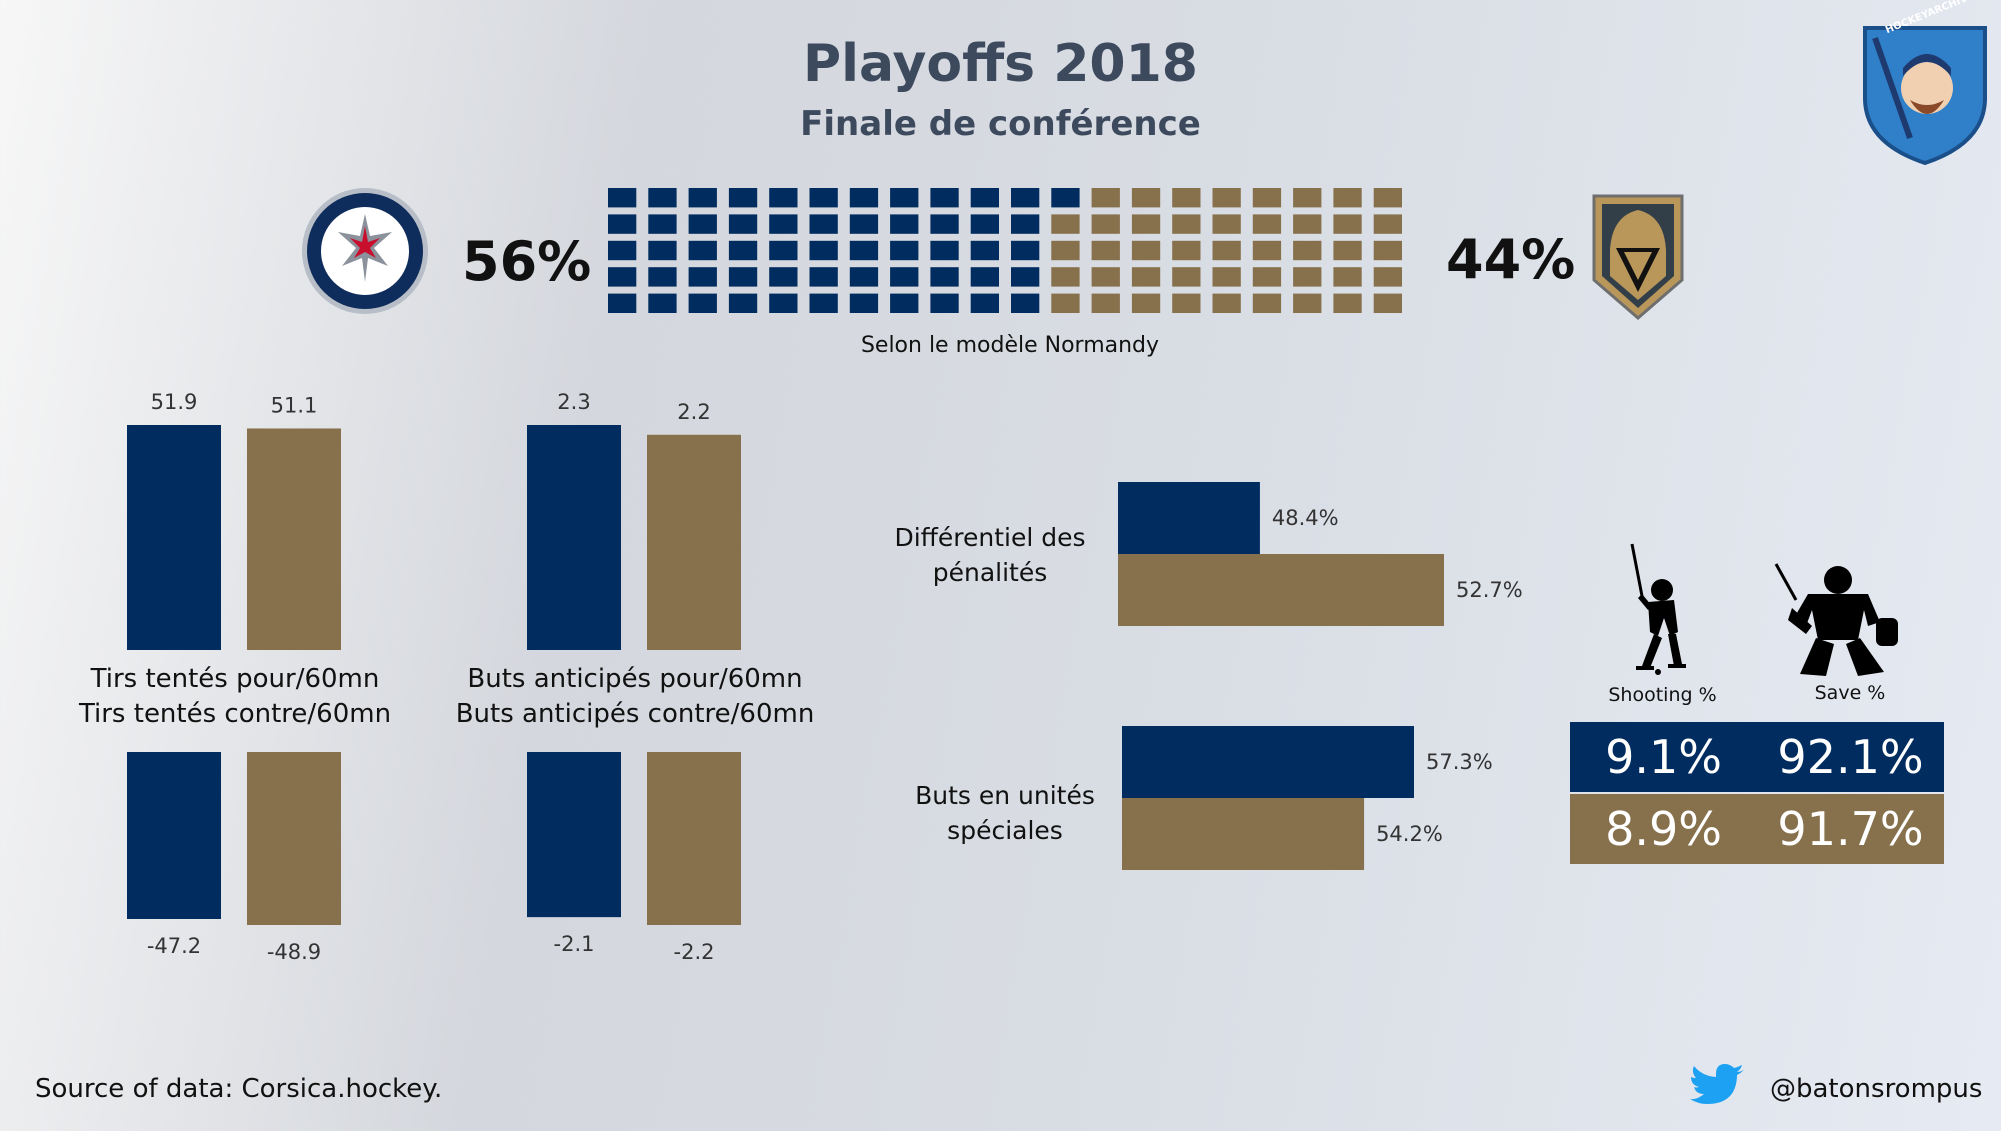 The image size is (2001, 1131). I want to click on bar-against-value: -2.1, so click(574, 944).